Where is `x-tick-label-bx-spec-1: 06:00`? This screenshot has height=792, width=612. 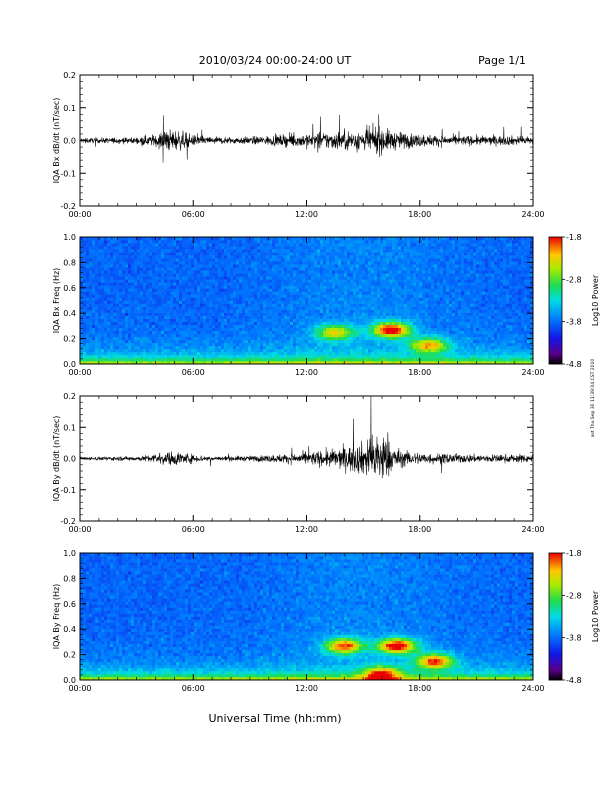 x-tick-label-bx-spec-1: 06:00 is located at coordinates (193, 372).